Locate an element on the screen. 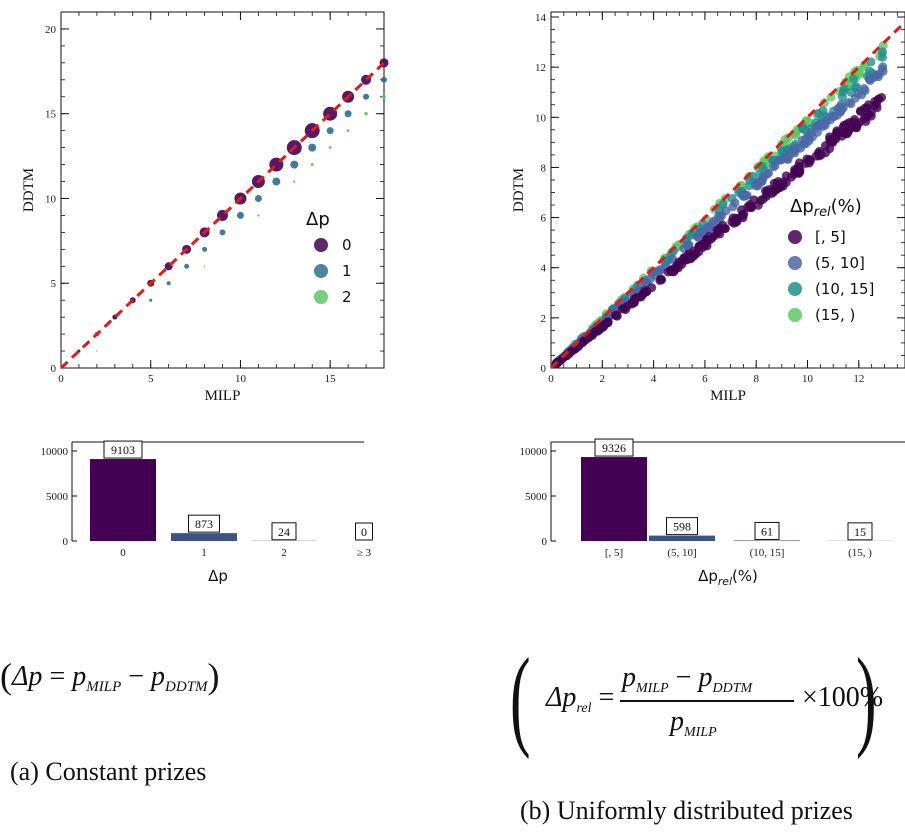  legend-label: (15, ) is located at coordinates (835, 315).